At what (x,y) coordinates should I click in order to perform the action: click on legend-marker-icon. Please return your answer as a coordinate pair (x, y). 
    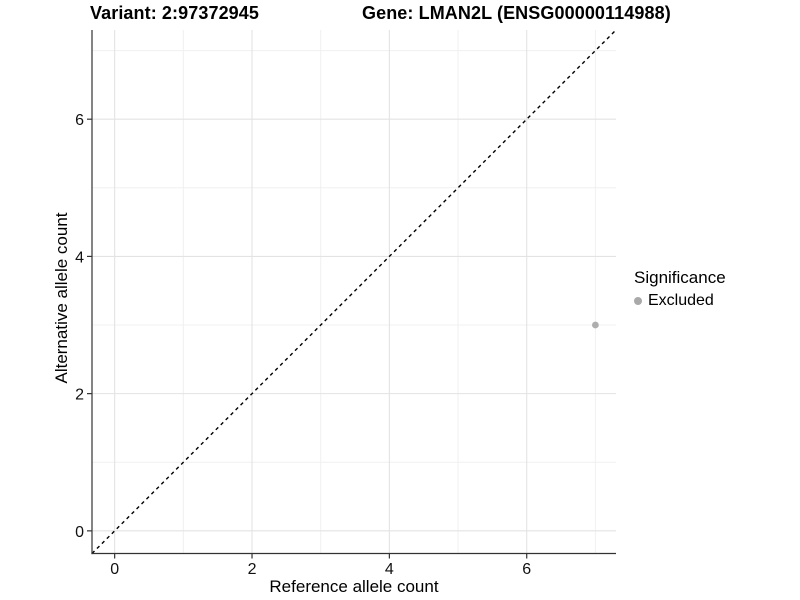
    Looking at the image, I should click on (638, 301).